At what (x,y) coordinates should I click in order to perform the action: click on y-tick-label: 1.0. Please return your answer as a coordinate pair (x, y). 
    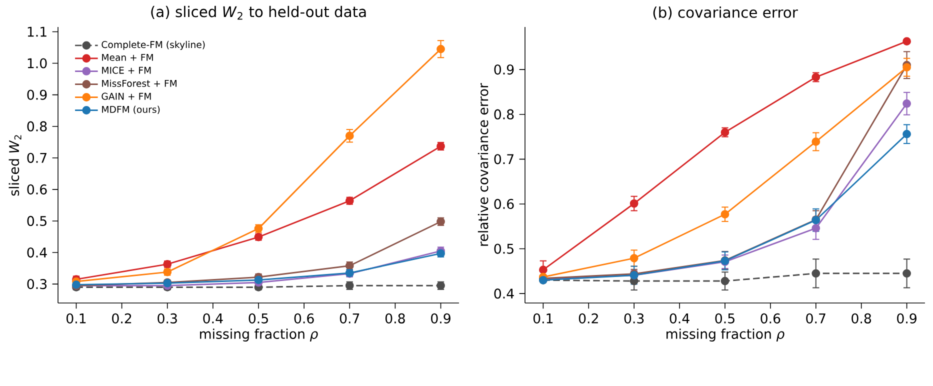
    Looking at the image, I should click on (37, 63).